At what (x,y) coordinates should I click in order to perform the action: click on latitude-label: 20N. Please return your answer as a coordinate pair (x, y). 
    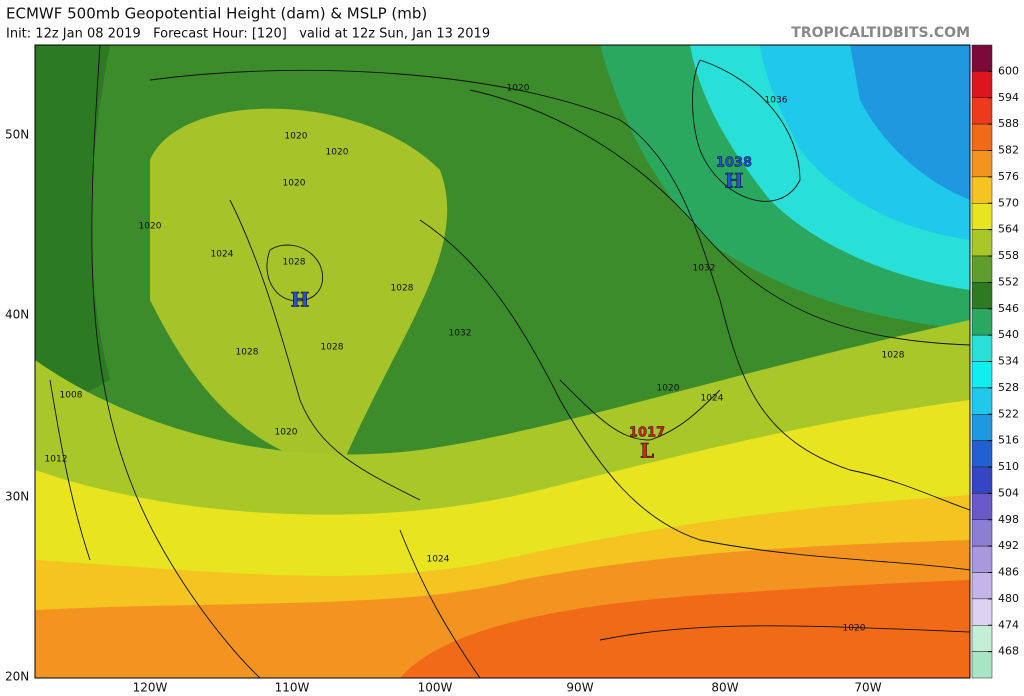
    Looking at the image, I should click on (17, 677).